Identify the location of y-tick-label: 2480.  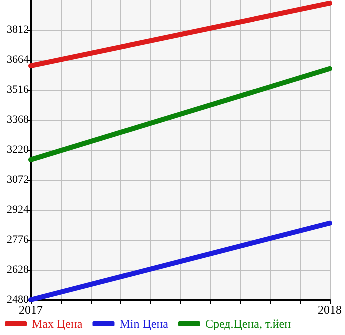
(18, 300).